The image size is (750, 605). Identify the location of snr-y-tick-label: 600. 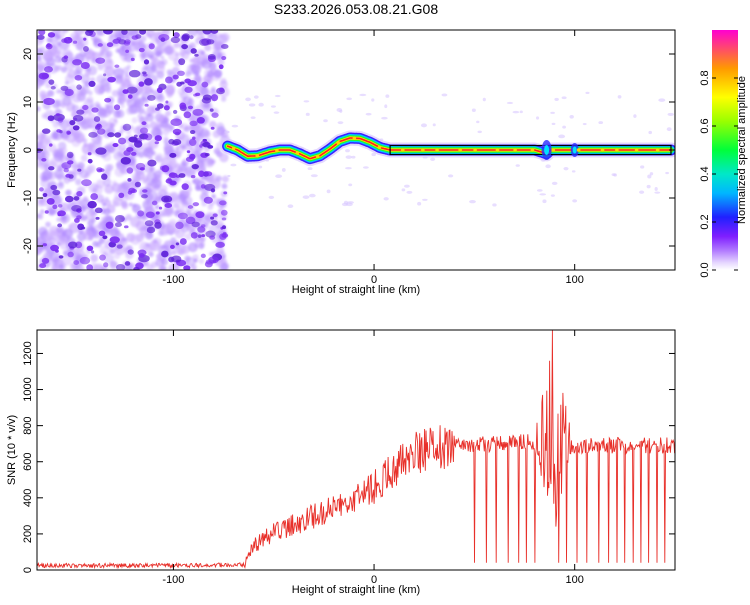
(28, 462).